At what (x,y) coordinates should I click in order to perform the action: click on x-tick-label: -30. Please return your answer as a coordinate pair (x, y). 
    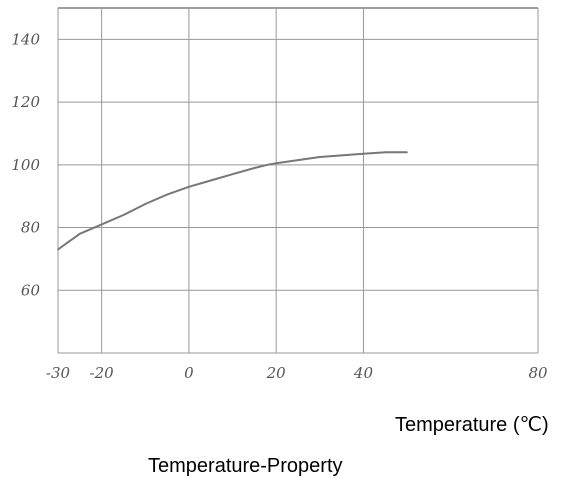
    Looking at the image, I should click on (58, 373).